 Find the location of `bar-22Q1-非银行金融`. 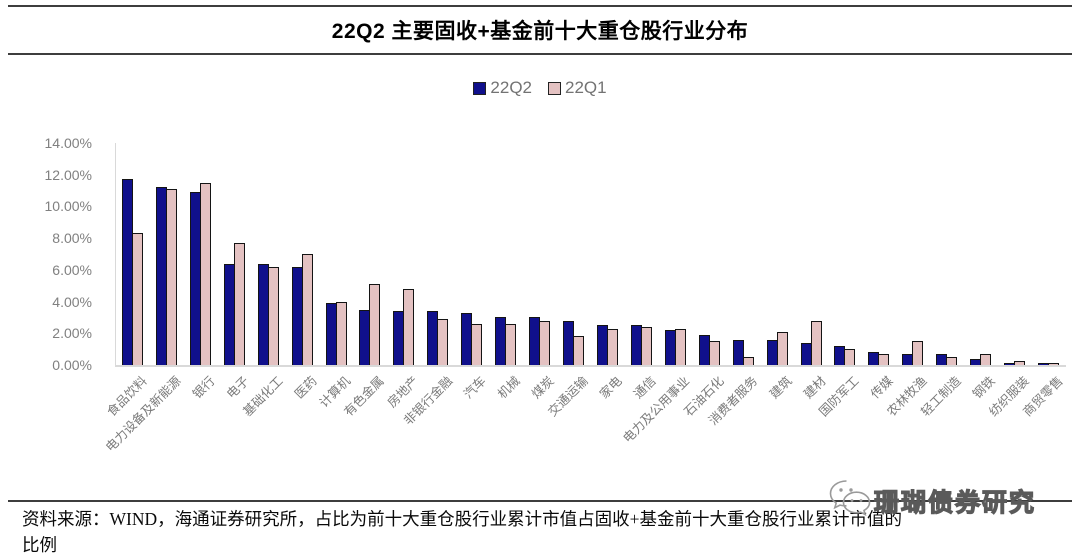

bar-22Q1-非银行金融 is located at coordinates (443, 342).